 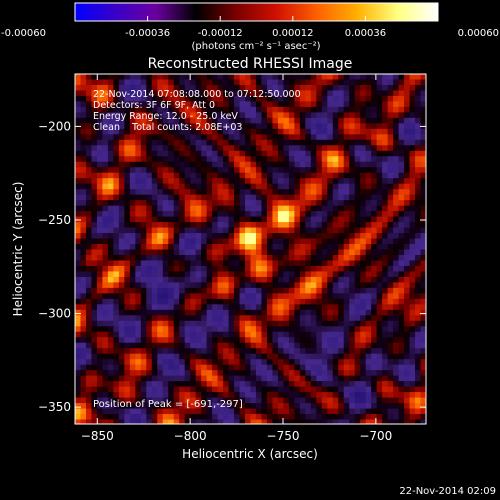 I want to click on annotation-detectors: Detectors: 3F 6F 9F, Att 0, so click(x=154, y=105).